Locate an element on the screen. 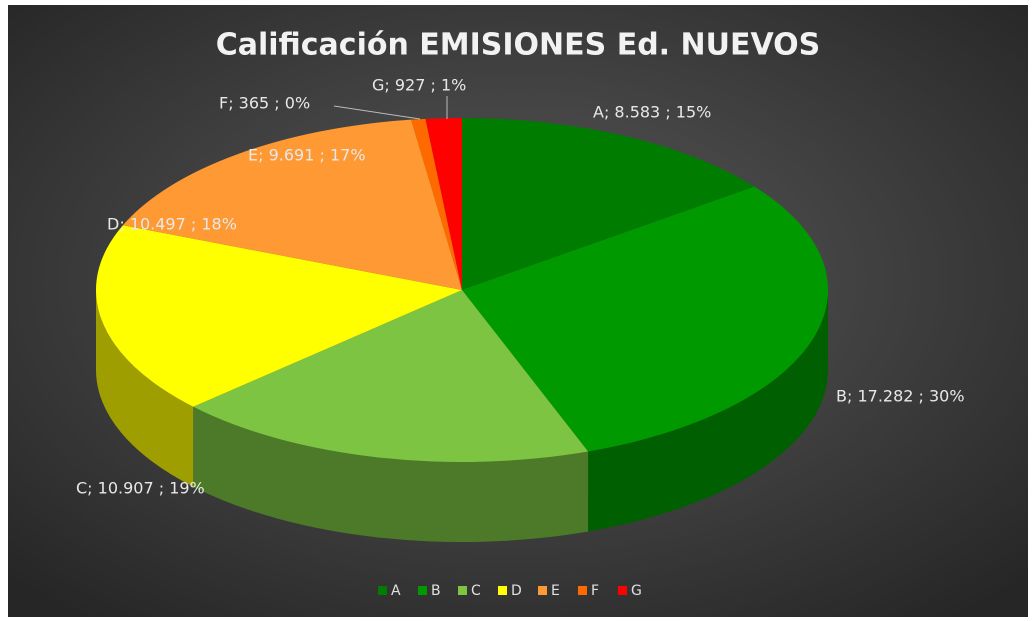  data-label: B; 17.282 ; 30% is located at coordinates (900, 396).